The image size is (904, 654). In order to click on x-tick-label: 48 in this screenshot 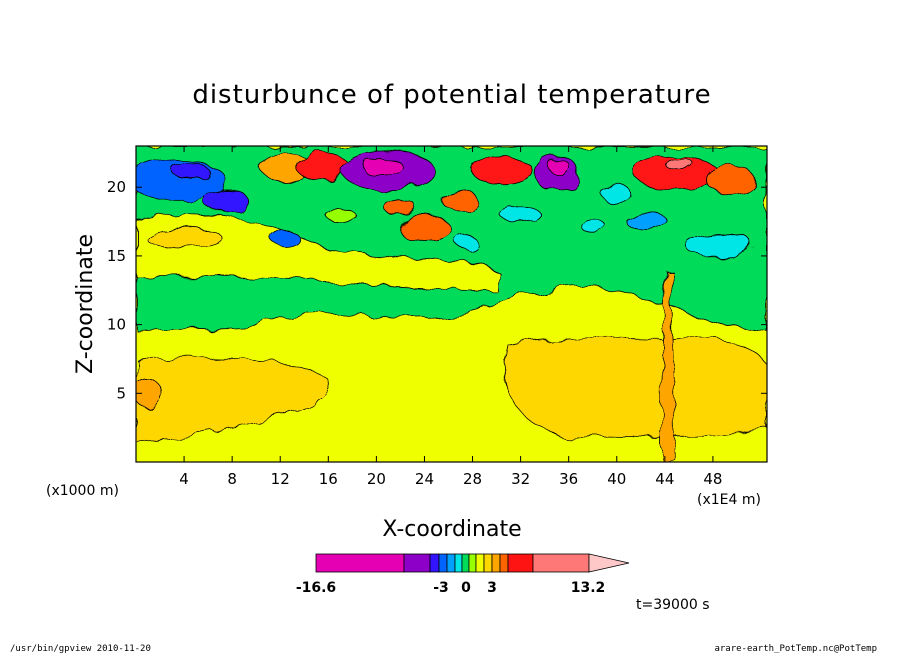, I will do `click(712, 479)`.